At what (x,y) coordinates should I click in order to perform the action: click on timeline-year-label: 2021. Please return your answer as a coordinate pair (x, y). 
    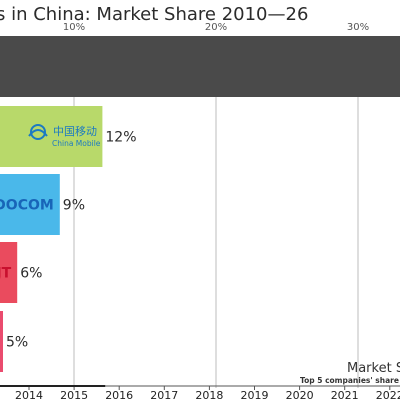
    Looking at the image, I should click on (345, 394).